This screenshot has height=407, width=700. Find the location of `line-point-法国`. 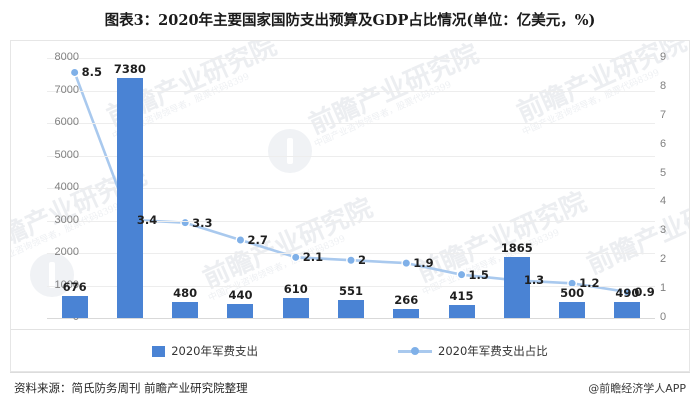

line-point-法国 is located at coordinates (461, 274).